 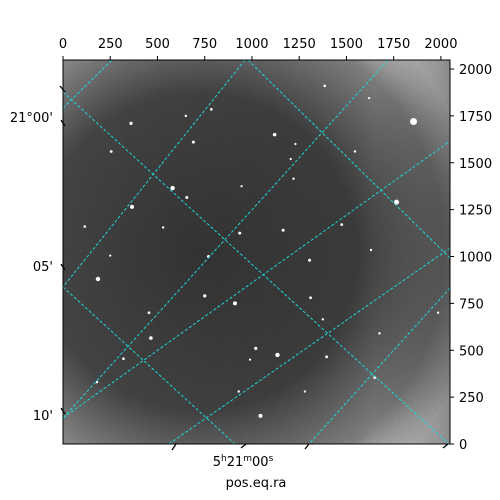 I want to click on dec-tick-1: 05', so click(x=49, y=267).